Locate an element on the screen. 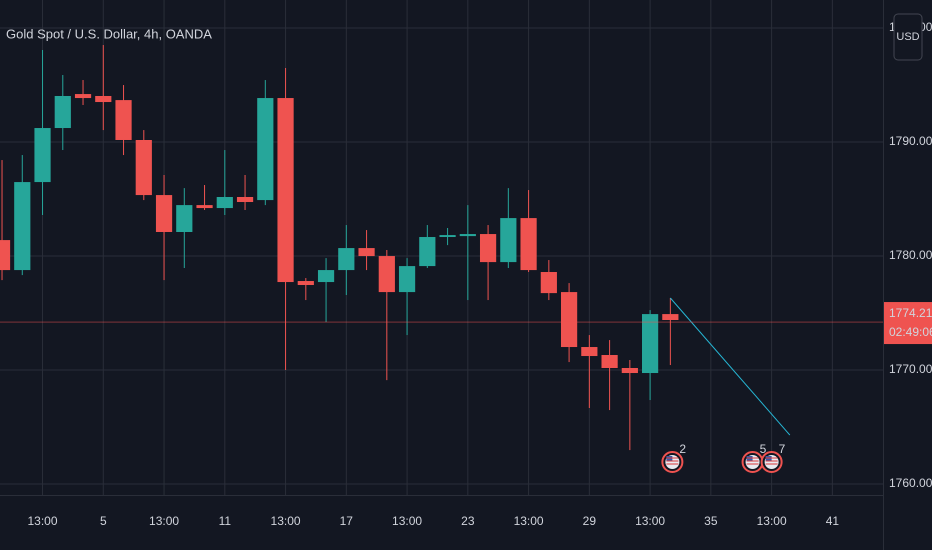 The width and height of the screenshot is (932, 550). y-tick-label: 1770.000 is located at coordinates (910, 369).